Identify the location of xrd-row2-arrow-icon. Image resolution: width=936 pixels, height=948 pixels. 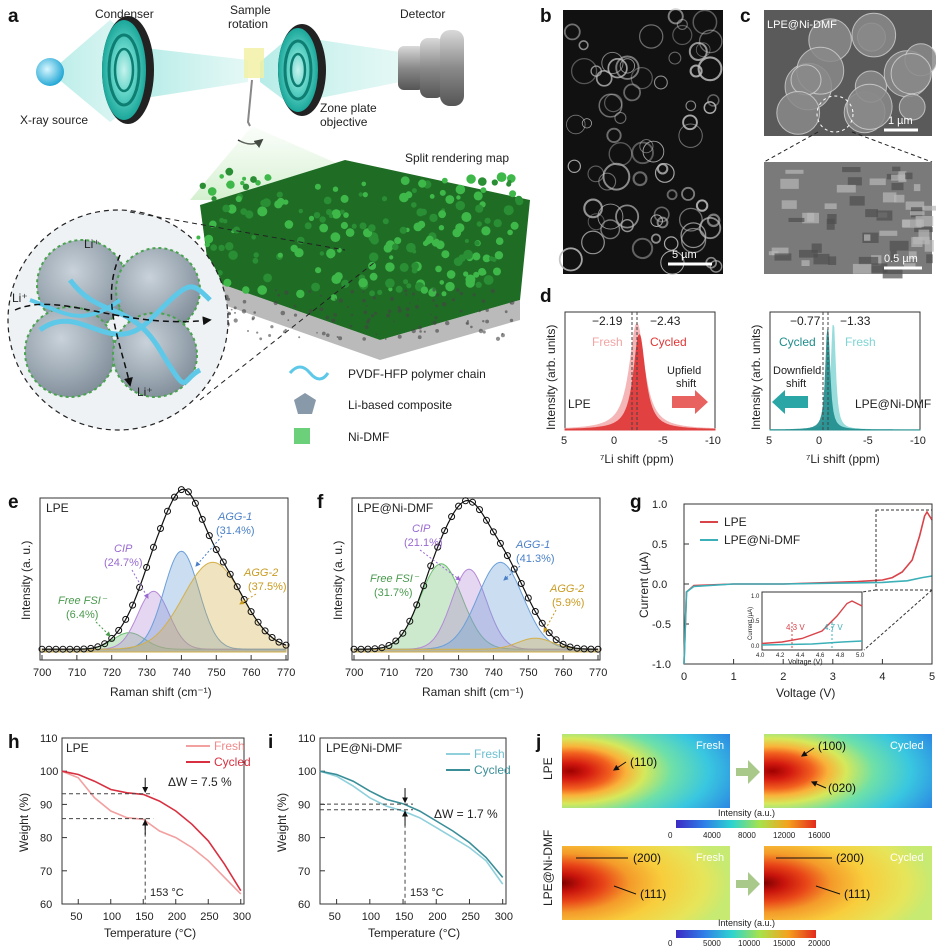
(748, 884).